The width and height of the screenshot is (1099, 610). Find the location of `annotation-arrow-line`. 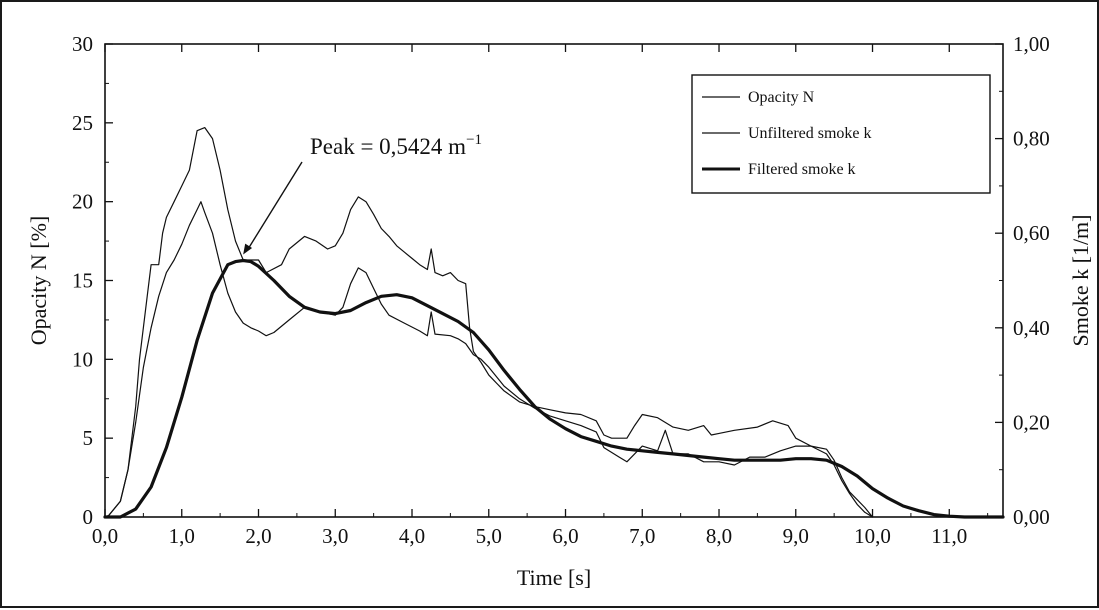

annotation-arrow-line is located at coordinates (274, 206).